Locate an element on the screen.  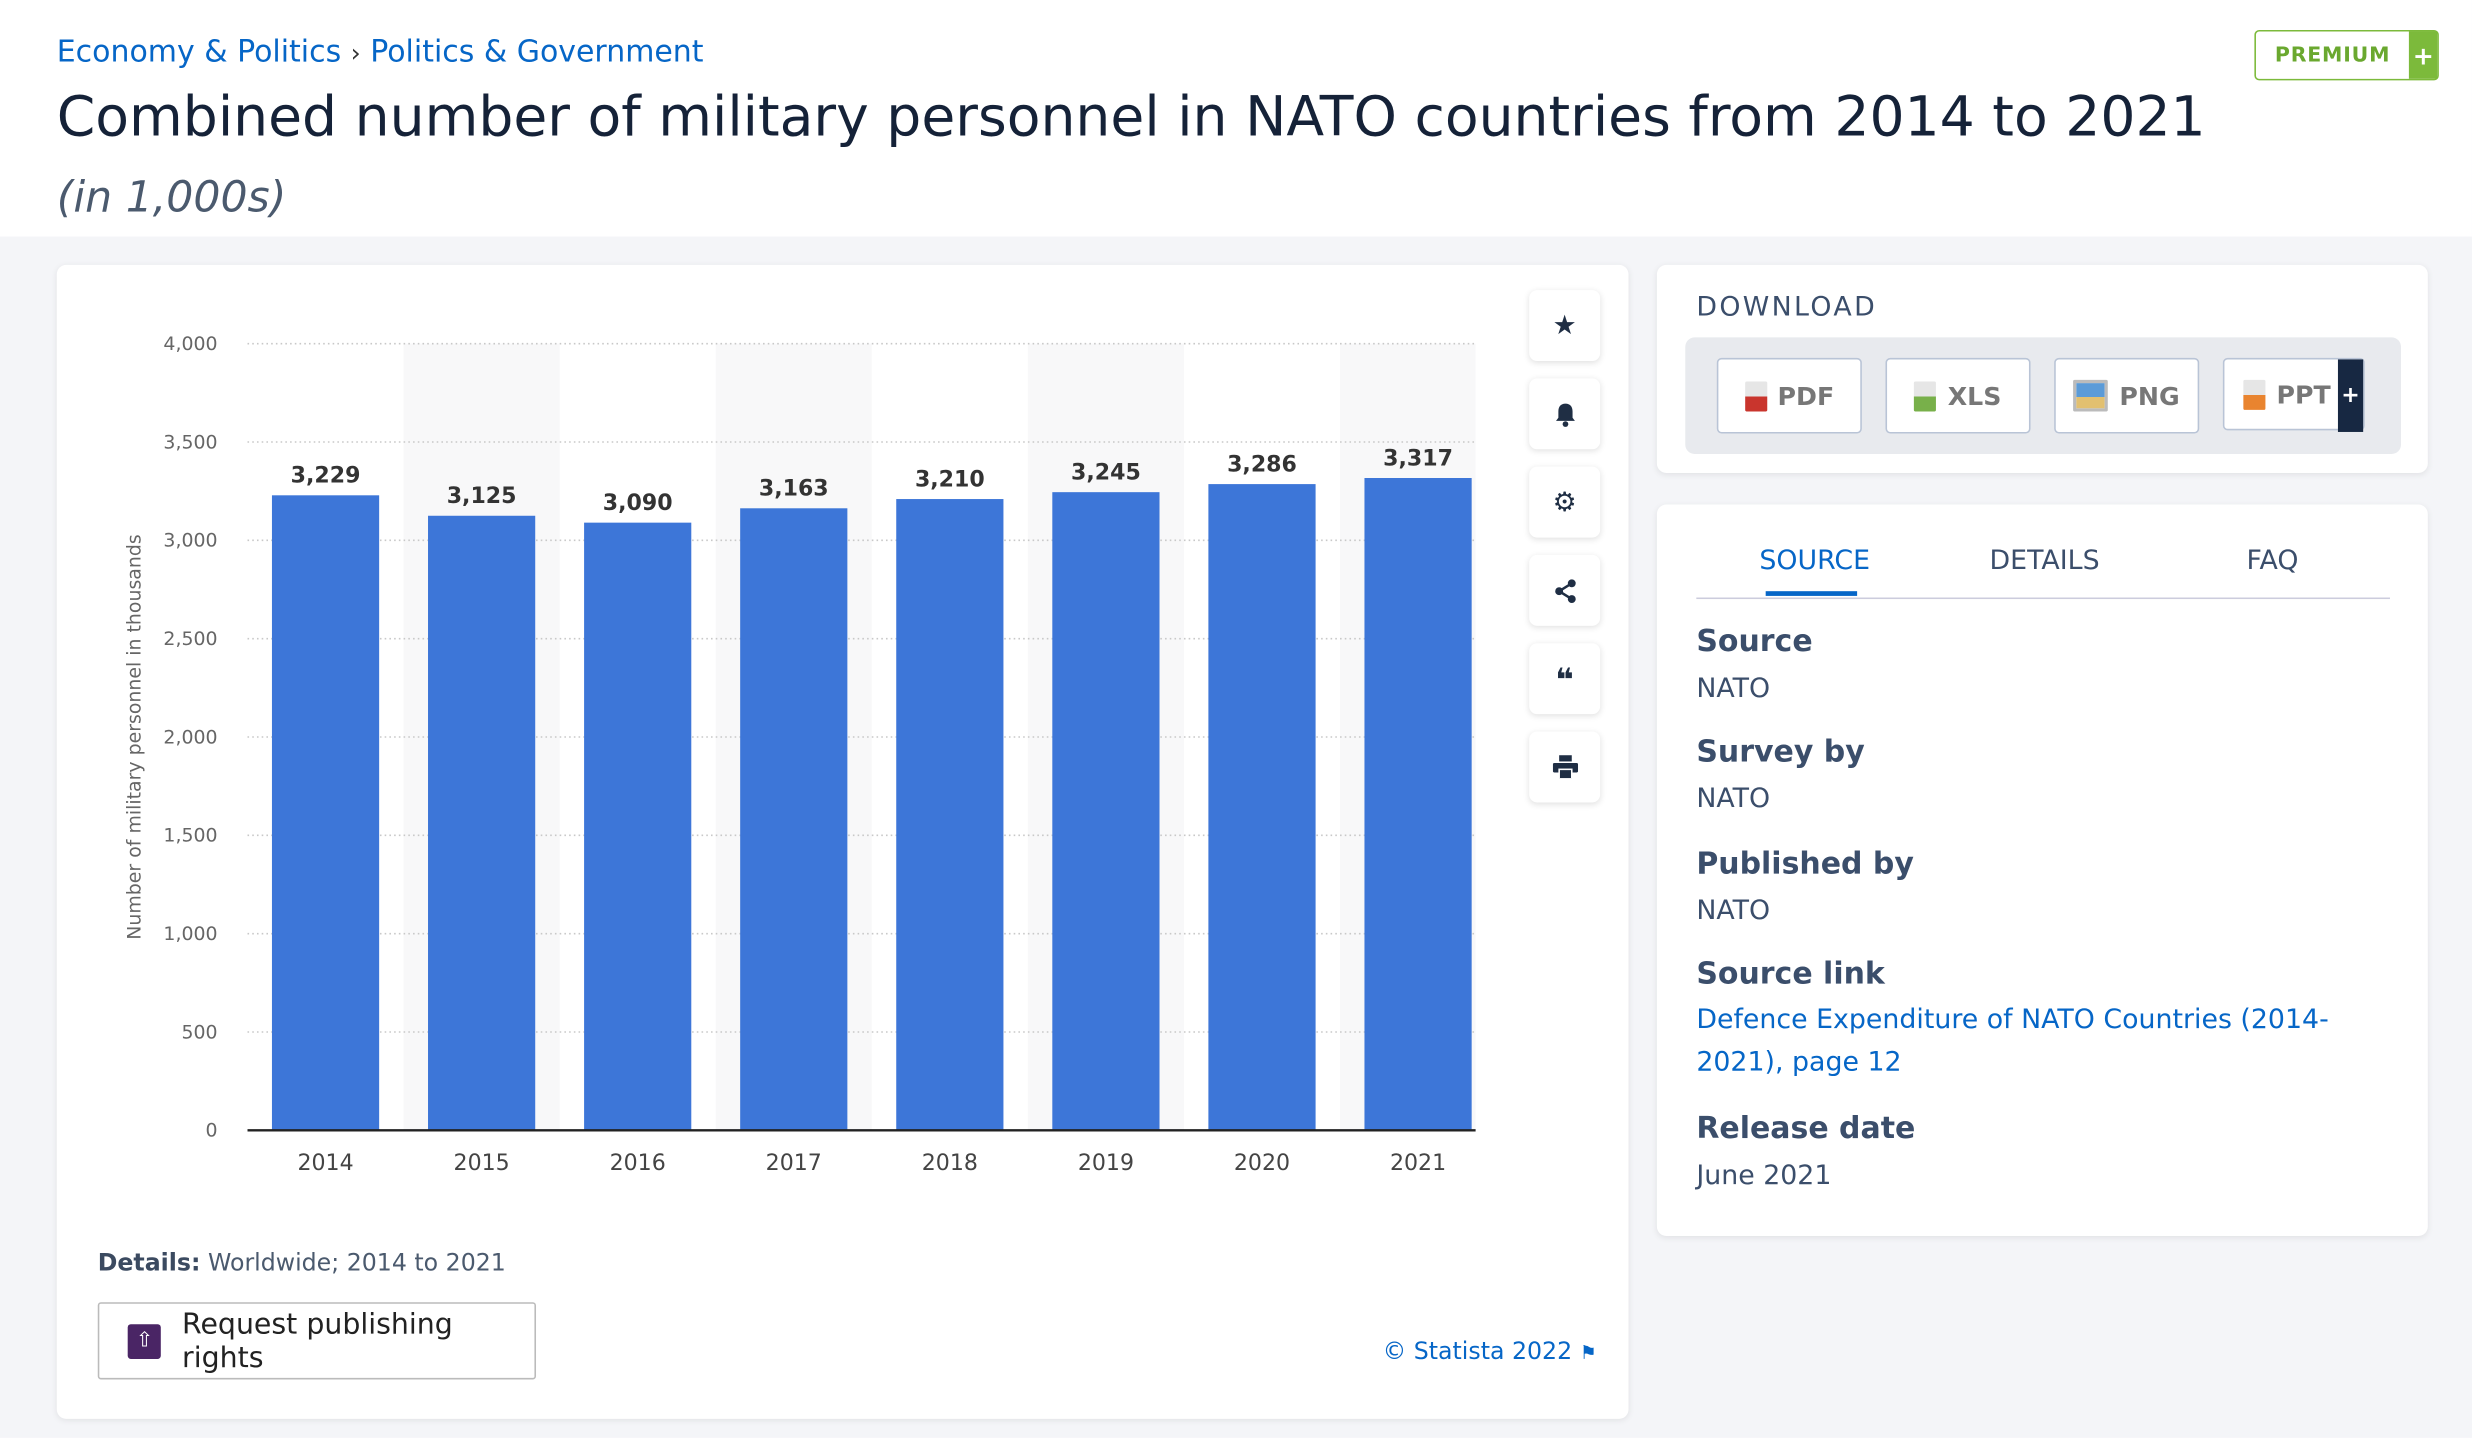
notification-button is located at coordinates (1565, 414).